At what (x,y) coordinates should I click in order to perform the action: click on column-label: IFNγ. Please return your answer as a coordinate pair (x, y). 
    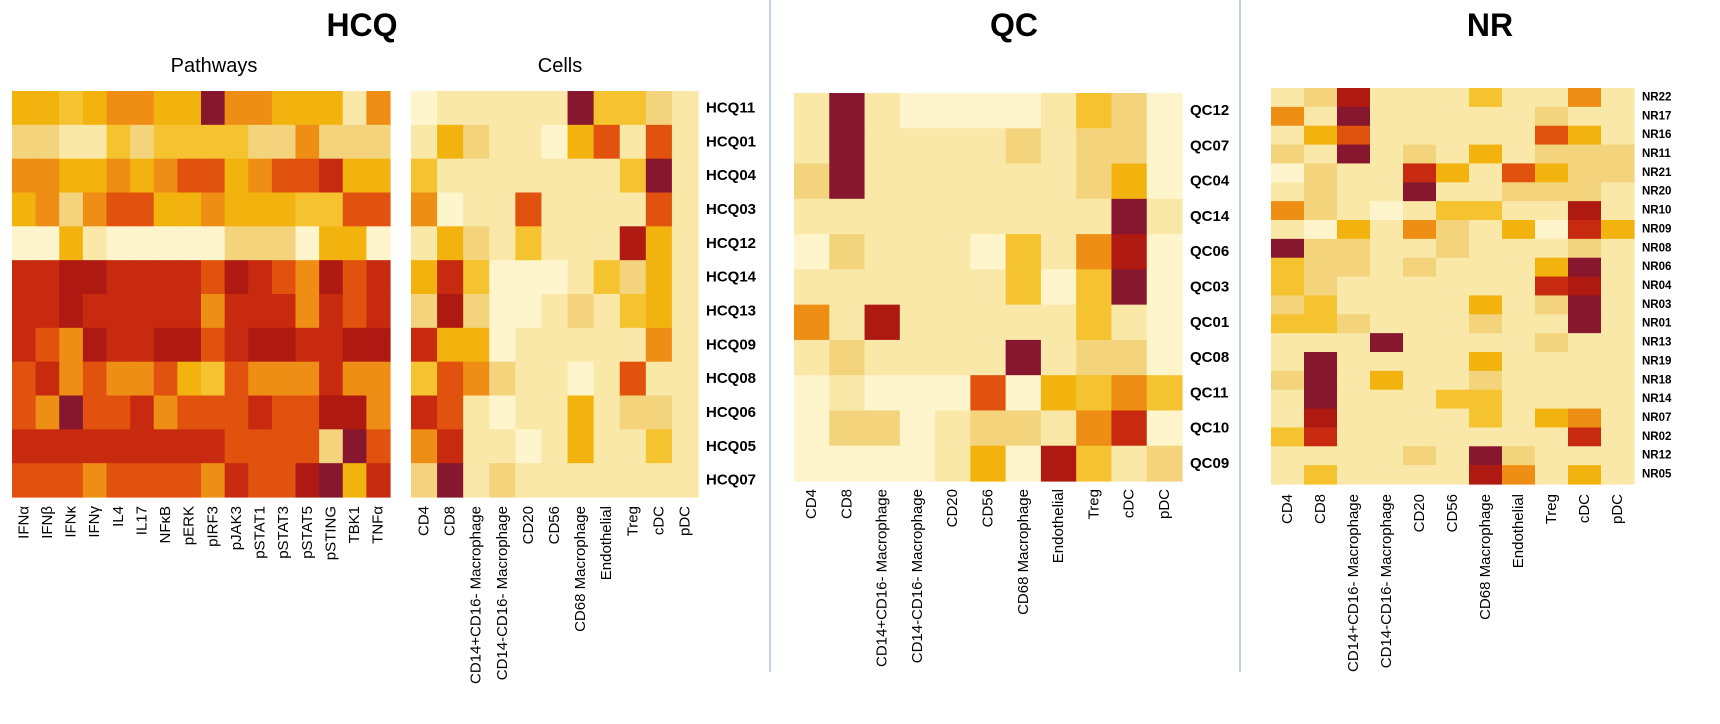
    Looking at the image, I should click on (94, 522).